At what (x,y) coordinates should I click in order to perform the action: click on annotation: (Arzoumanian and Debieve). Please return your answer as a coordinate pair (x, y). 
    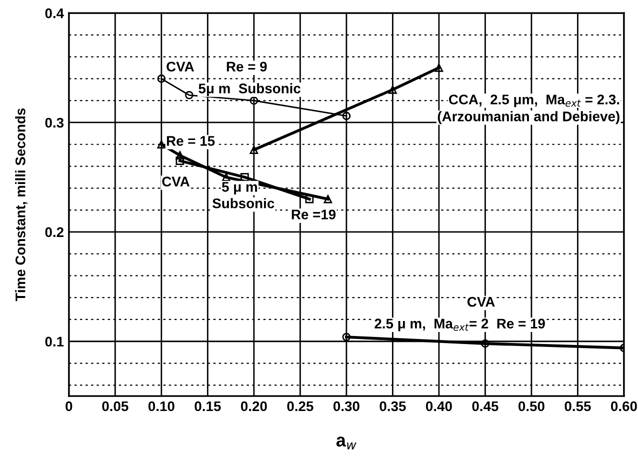
    Looking at the image, I should click on (529, 117).